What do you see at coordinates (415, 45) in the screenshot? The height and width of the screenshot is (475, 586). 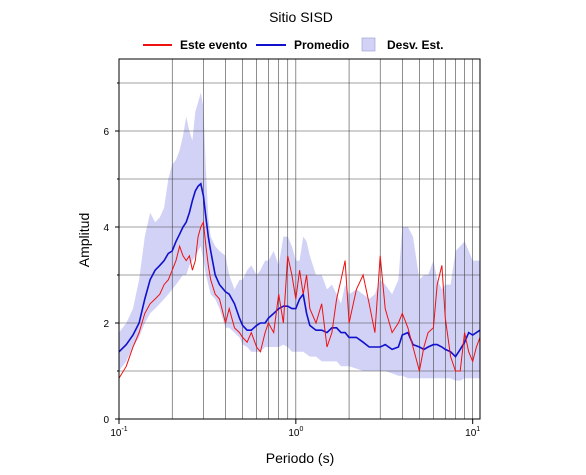 I see `legend-label-band: Desv. Est.` at bounding box center [415, 45].